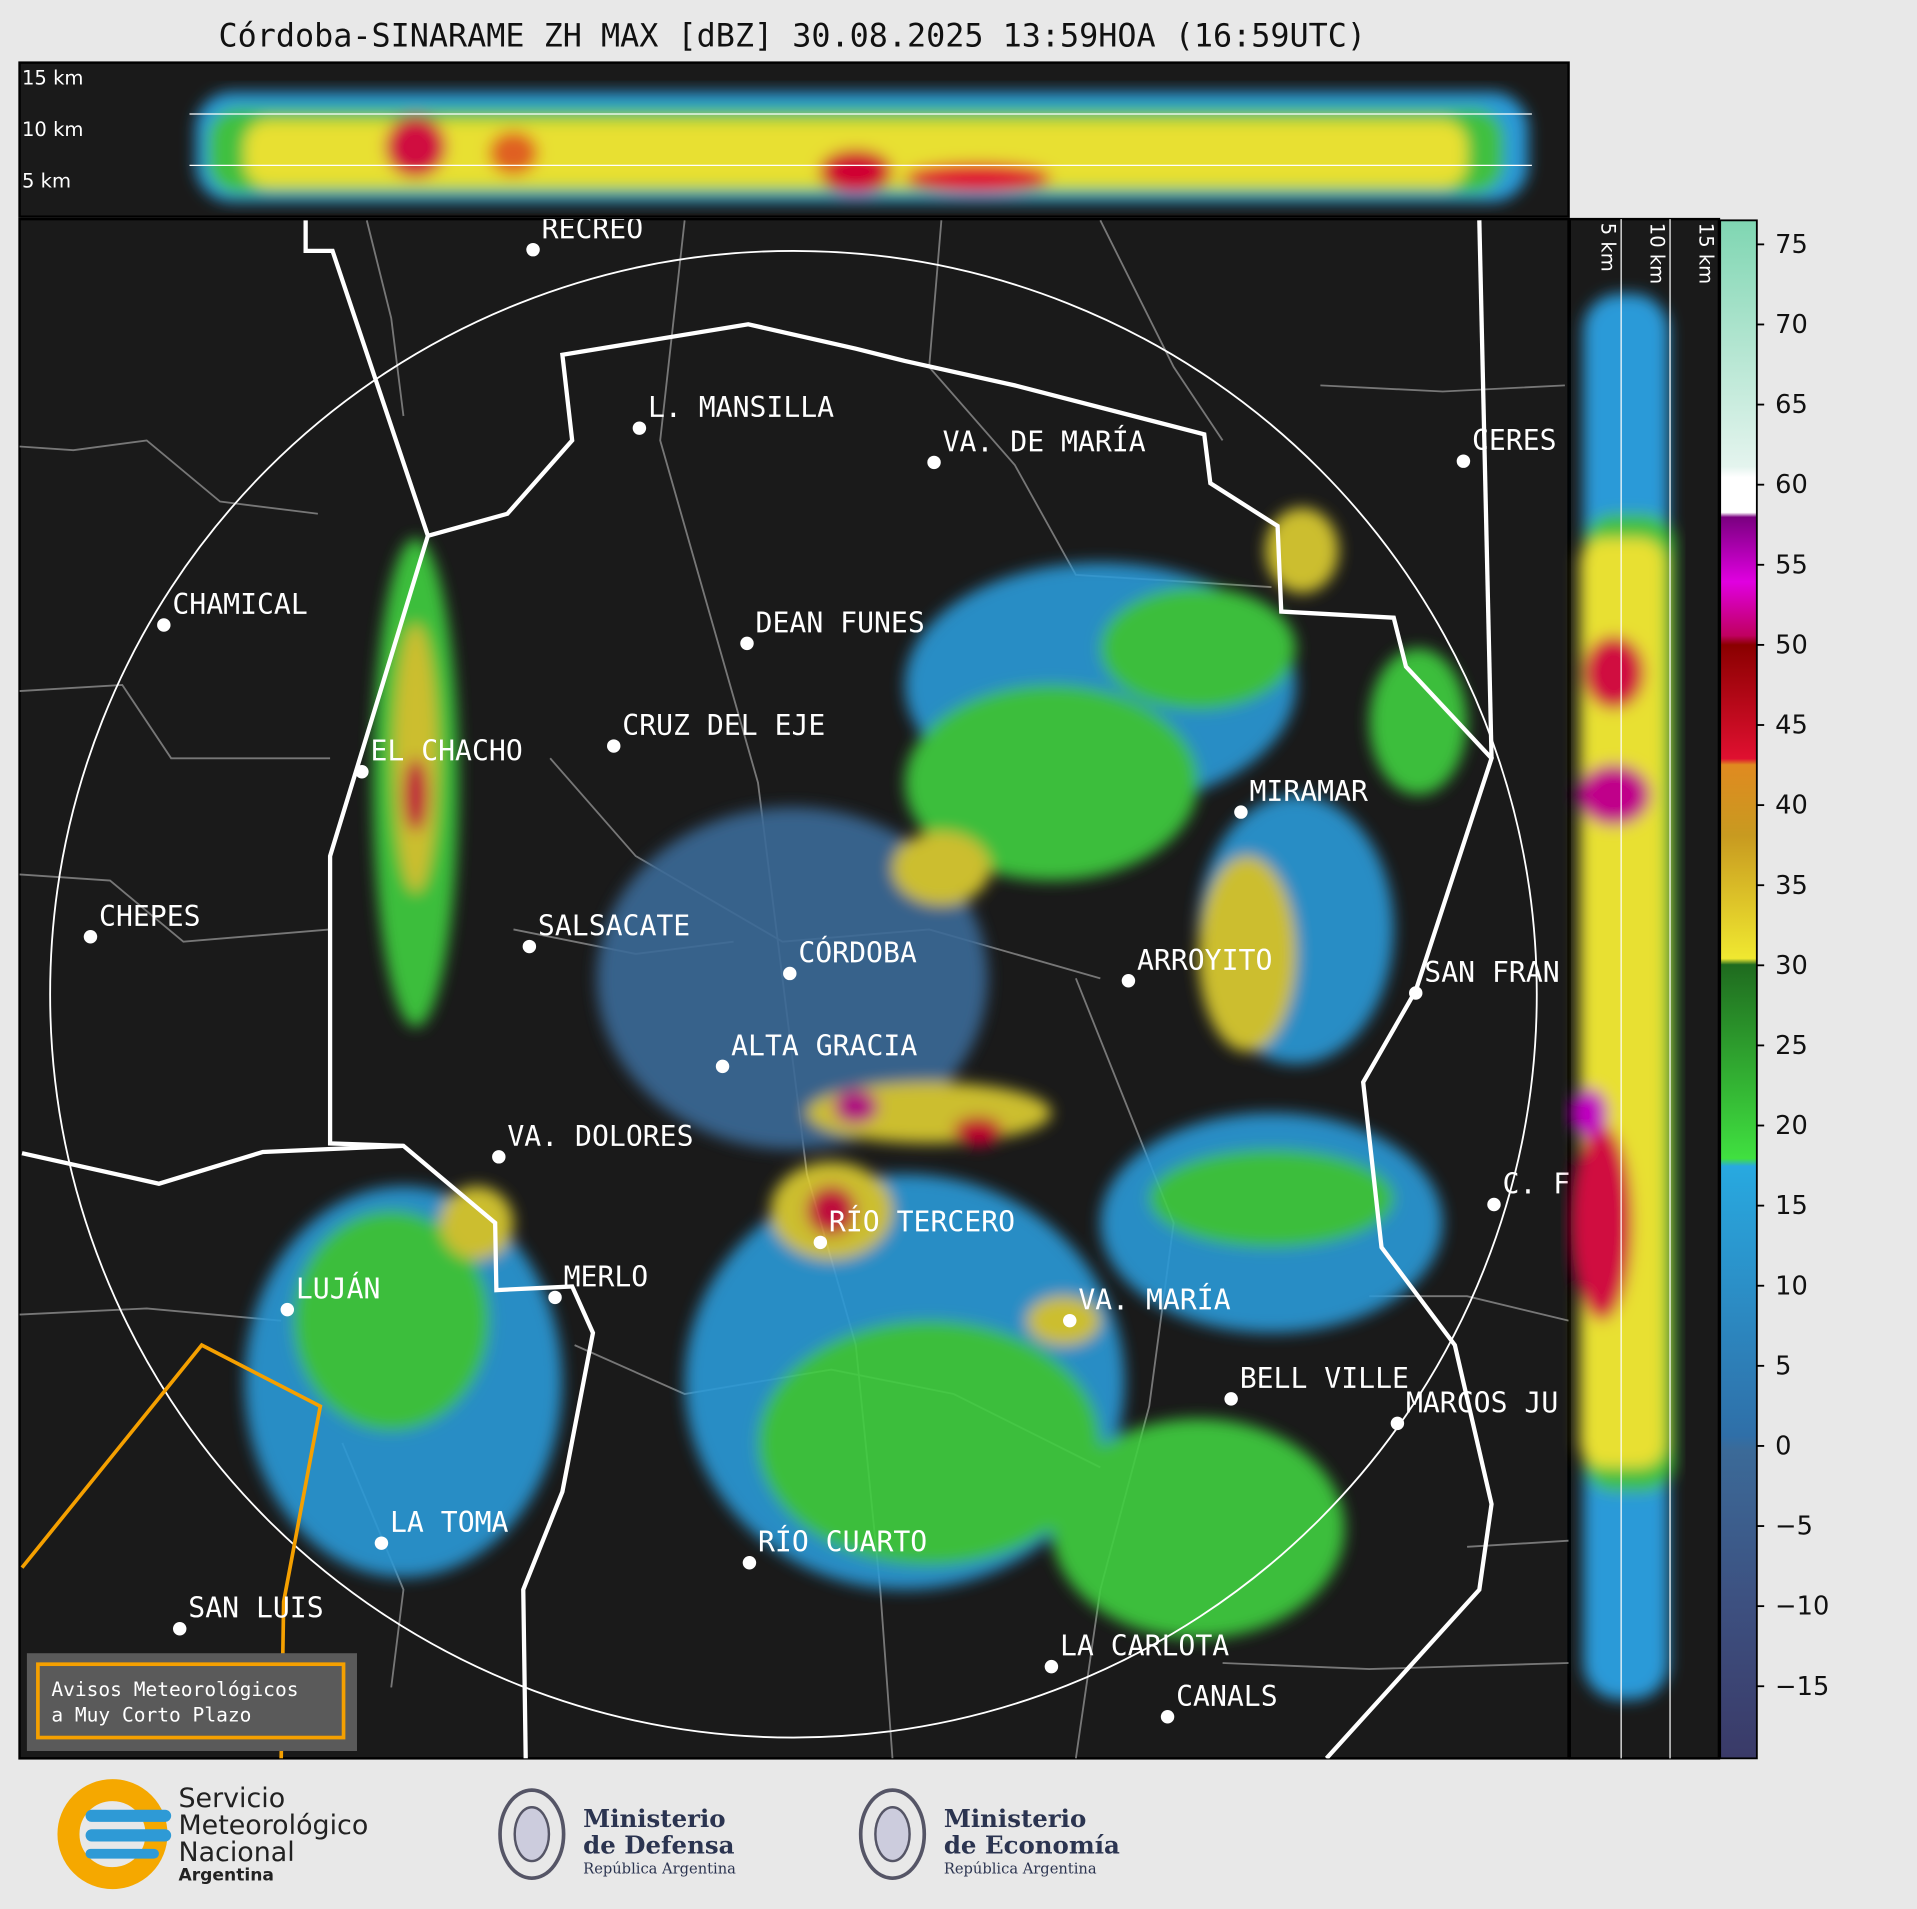 This screenshot has height=1909, width=1917. Describe the element at coordinates (741, 407) in the screenshot. I see `city-label: L. MANSILLA` at that location.